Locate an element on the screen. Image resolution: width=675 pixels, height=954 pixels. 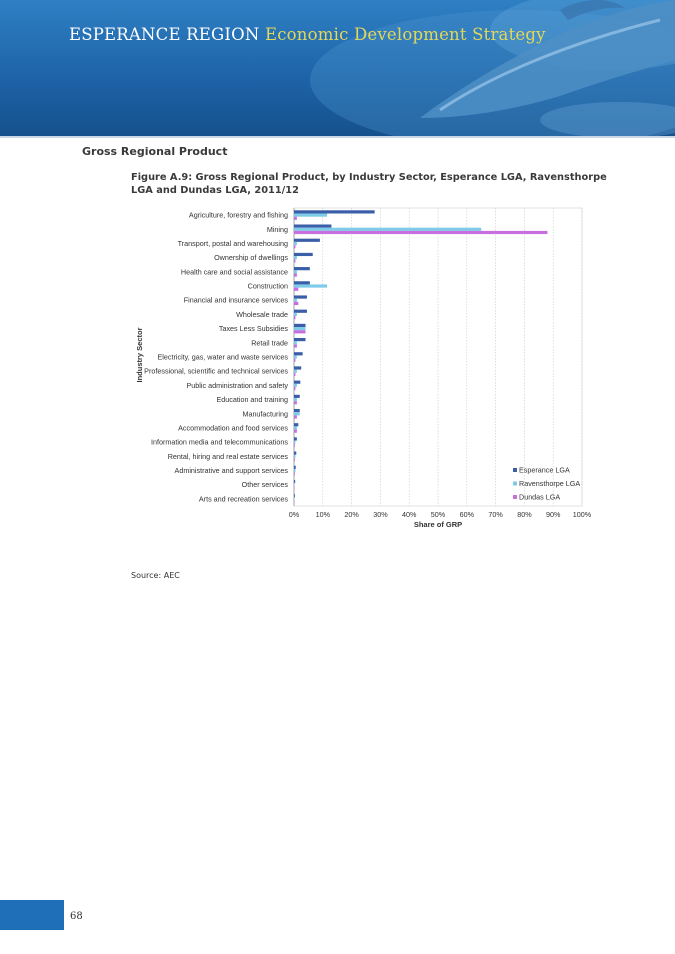
category-label: Arts and recreation services is located at coordinates (243, 498).